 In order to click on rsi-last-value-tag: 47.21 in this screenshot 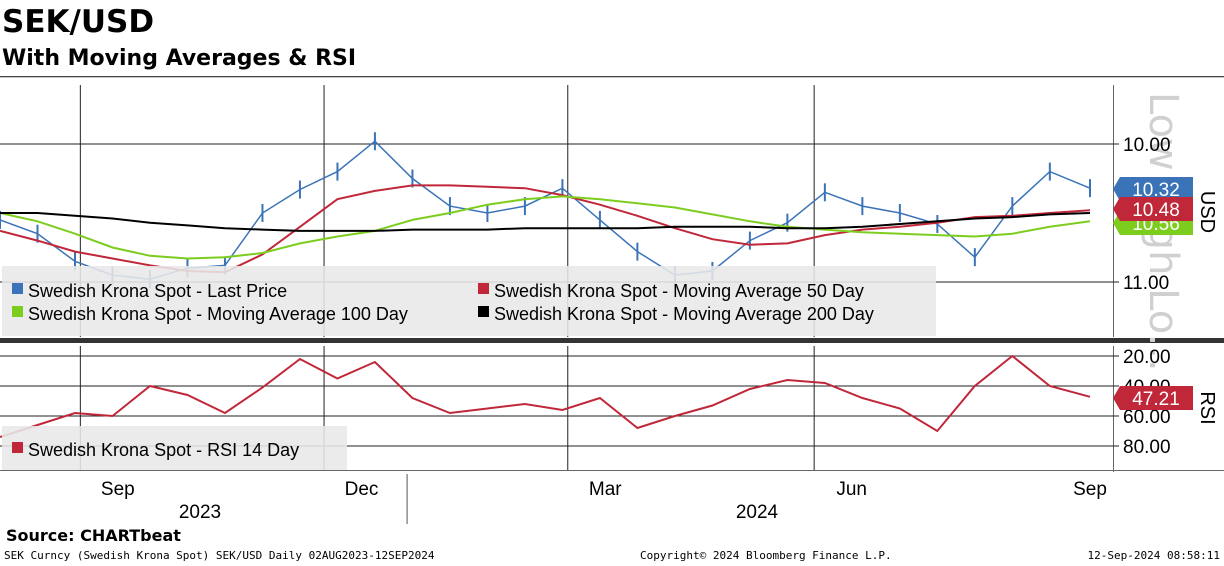, I will do `click(1153, 398)`.